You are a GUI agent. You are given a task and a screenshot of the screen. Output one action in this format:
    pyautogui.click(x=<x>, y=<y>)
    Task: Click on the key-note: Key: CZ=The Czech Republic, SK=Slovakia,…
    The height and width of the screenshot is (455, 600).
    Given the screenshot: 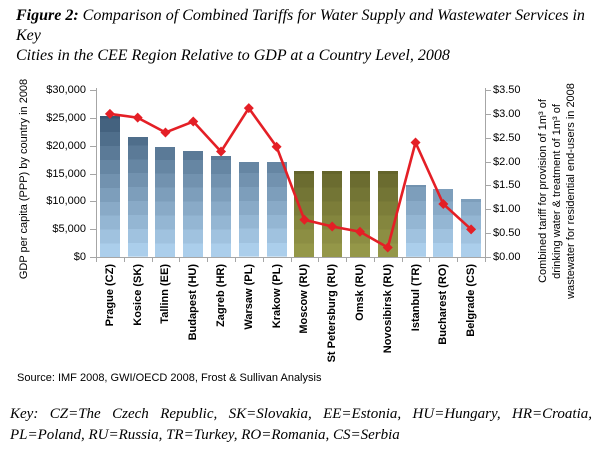 What is the action you would take?
    pyautogui.click(x=301, y=424)
    